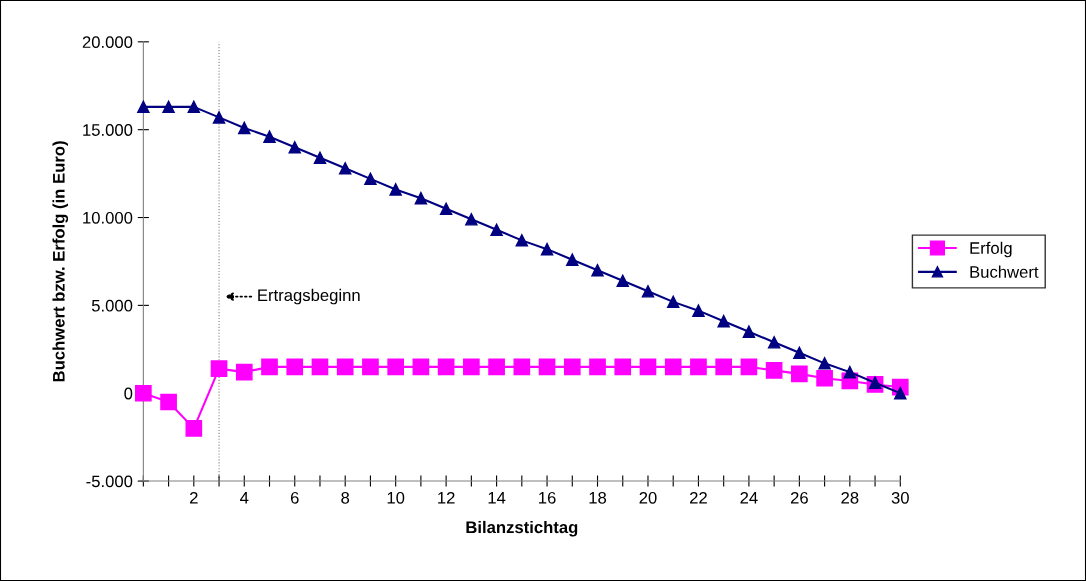 This screenshot has height=581, width=1086. What do you see at coordinates (108, 130) in the screenshot?
I see `y-tick-label: 15.000` at bounding box center [108, 130].